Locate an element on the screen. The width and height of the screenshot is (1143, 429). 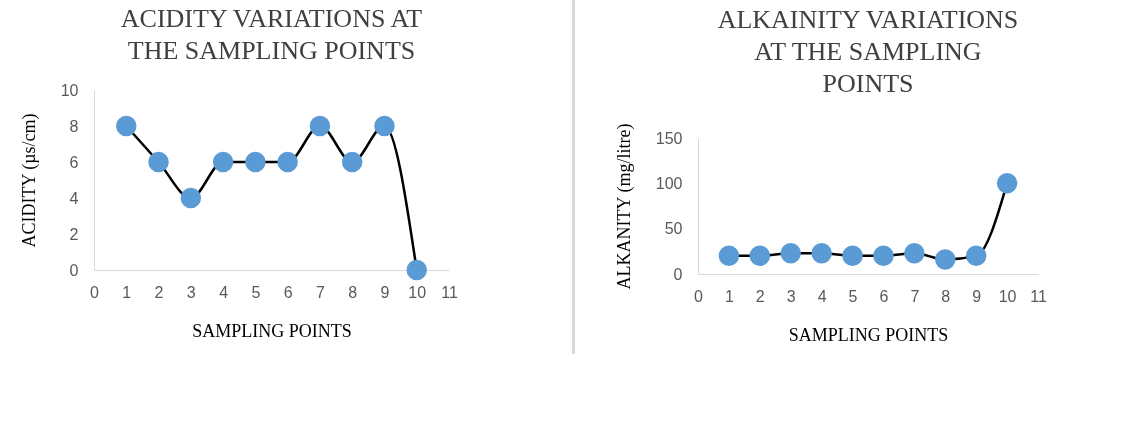
y-tick-label: 8 is located at coordinates (74, 126).